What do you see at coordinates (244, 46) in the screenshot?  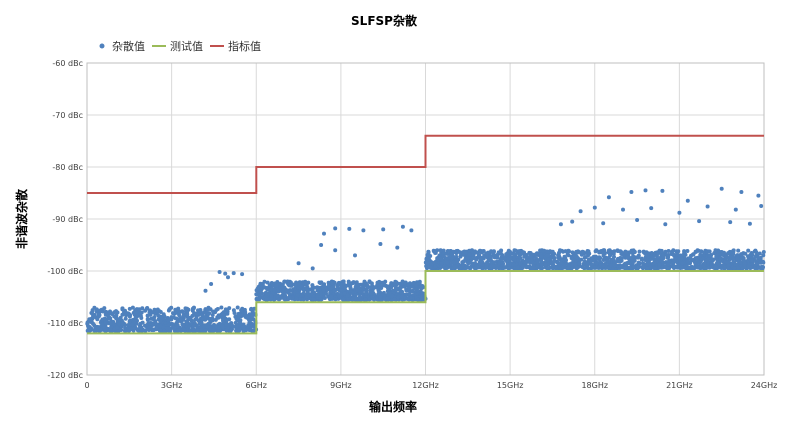 I see `legend-label-spec: 指标值` at bounding box center [244, 46].